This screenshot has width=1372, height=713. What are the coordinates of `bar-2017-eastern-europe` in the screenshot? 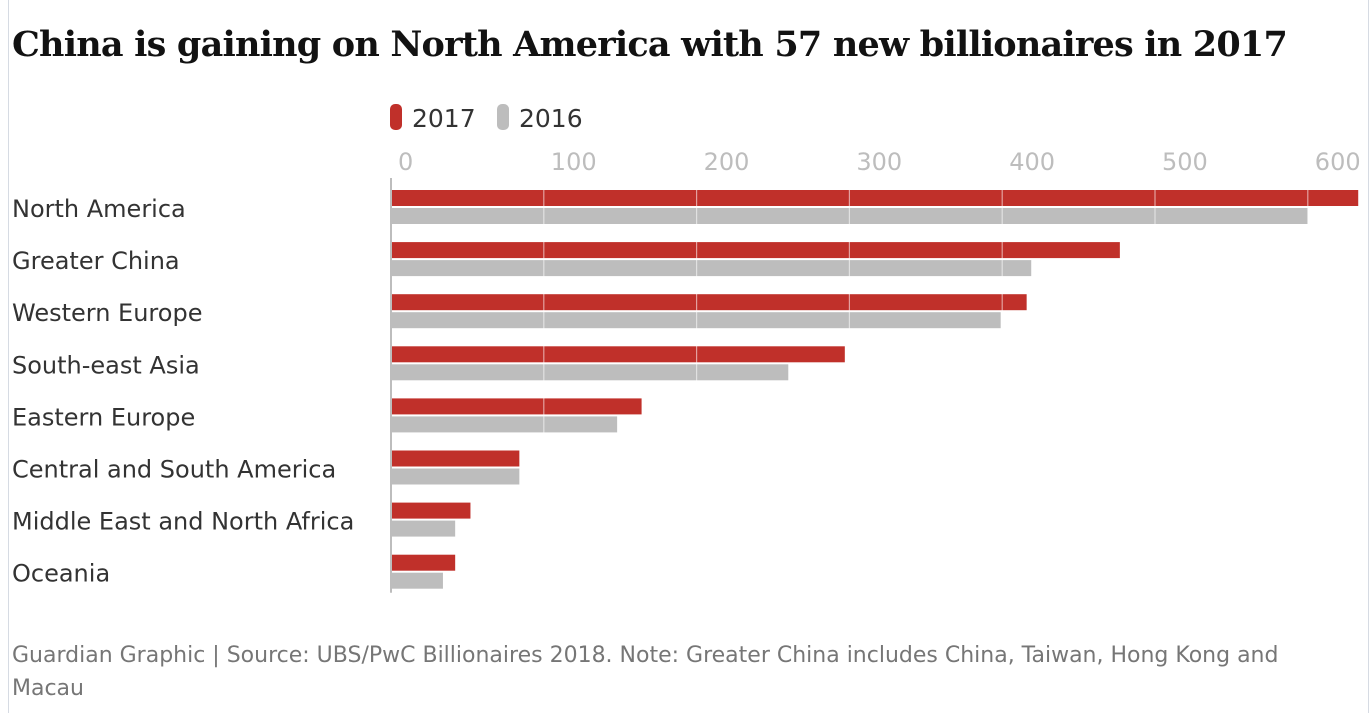 It's located at (516, 406).